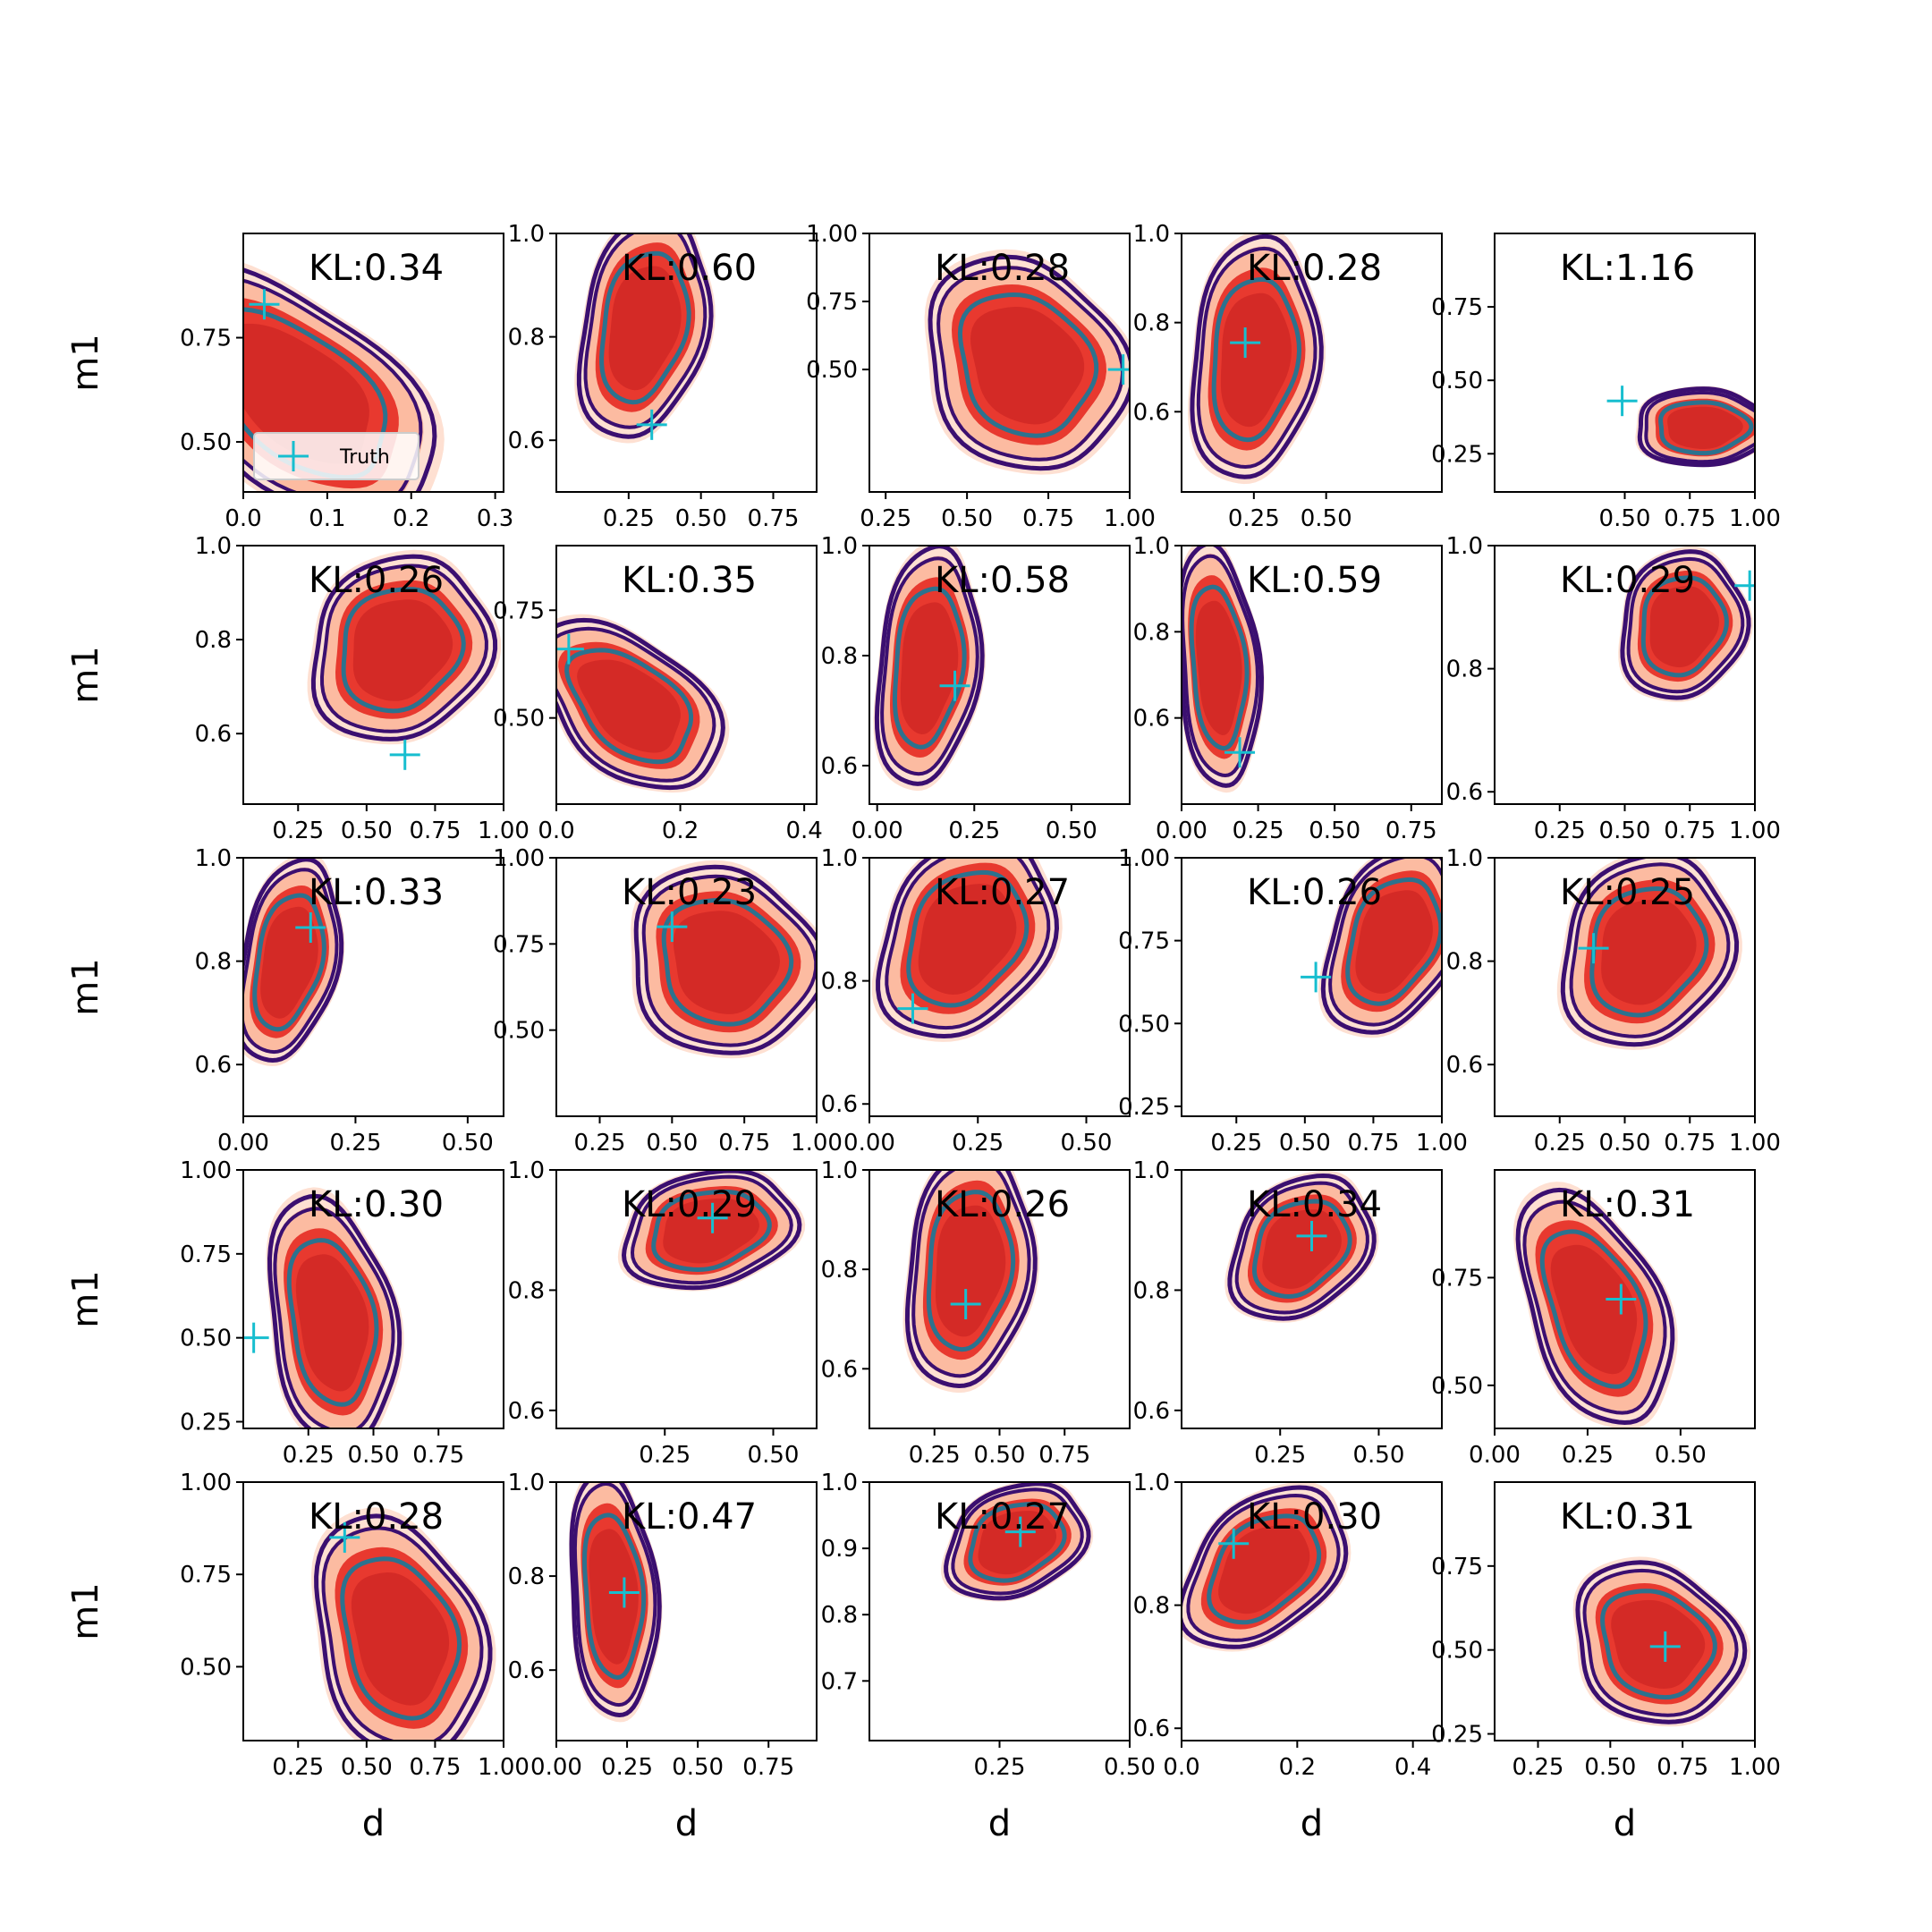 This screenshot has width=1932, height=1932. I want to click on panel-22: 0.00 0.25 0.50 0.75 0.6 0.8 1.0 KL:0.47 d, so click(663, 1657).